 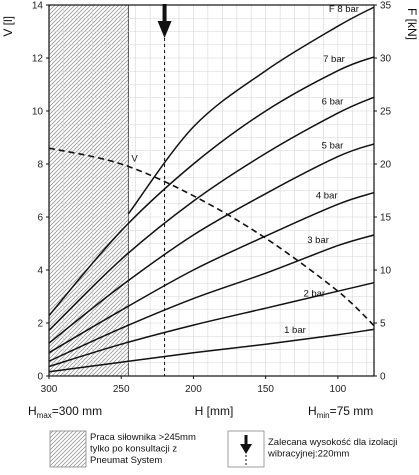 I want to click on y-left-tick-label: 8, so click(x=40, y=165).